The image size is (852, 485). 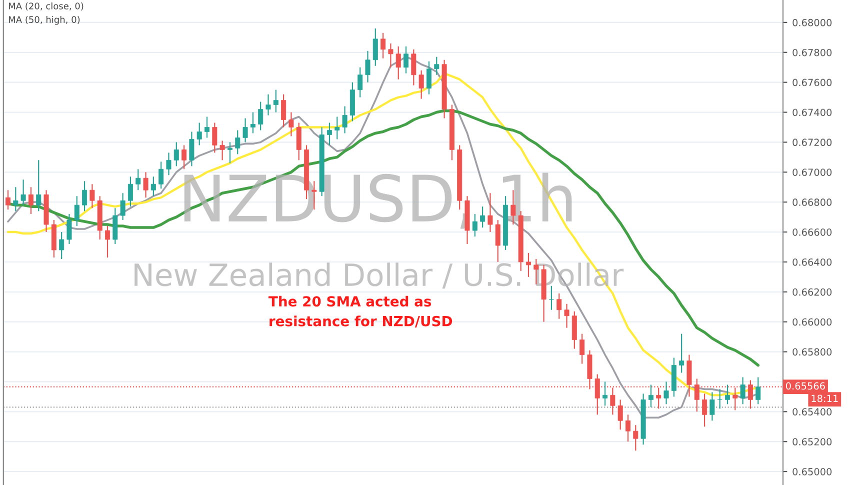 What do you see at coordinates (46, 6) in the screenshot?
I see `annotation: MA (20, close, 0)` at bounding box center [46, 6].